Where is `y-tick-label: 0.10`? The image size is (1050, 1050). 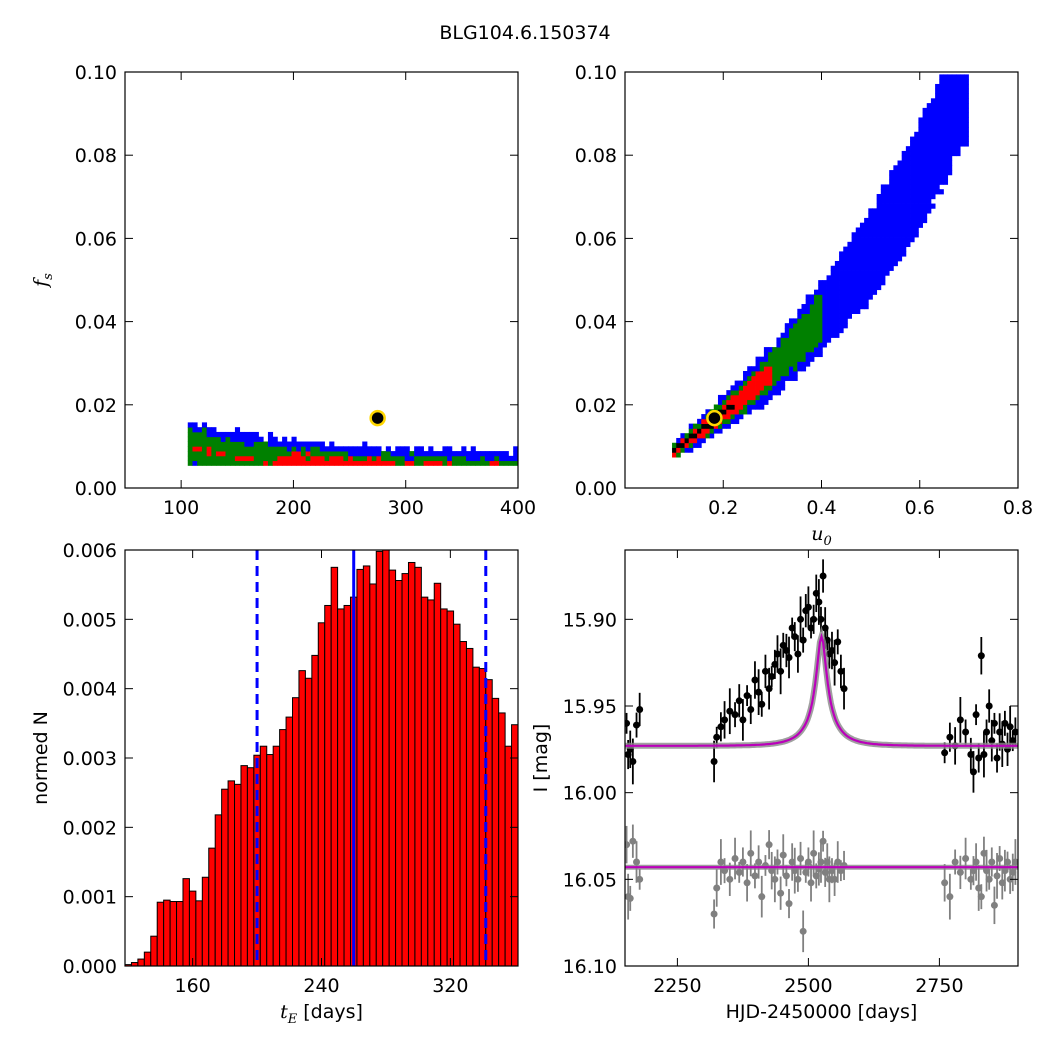
y-tick-label: 0.10 is located at coordinates (596, 73).